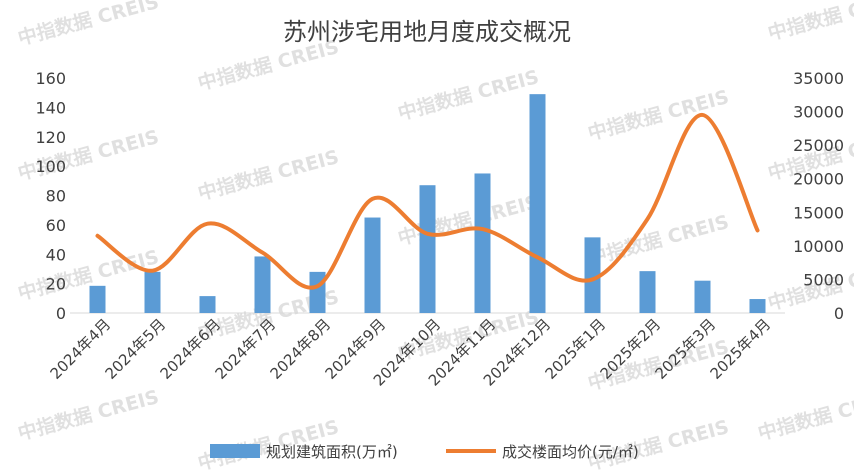 This screenshot has height=470, width=854. I want to click on y-right-tick-label: 15000, so click(818, 212).